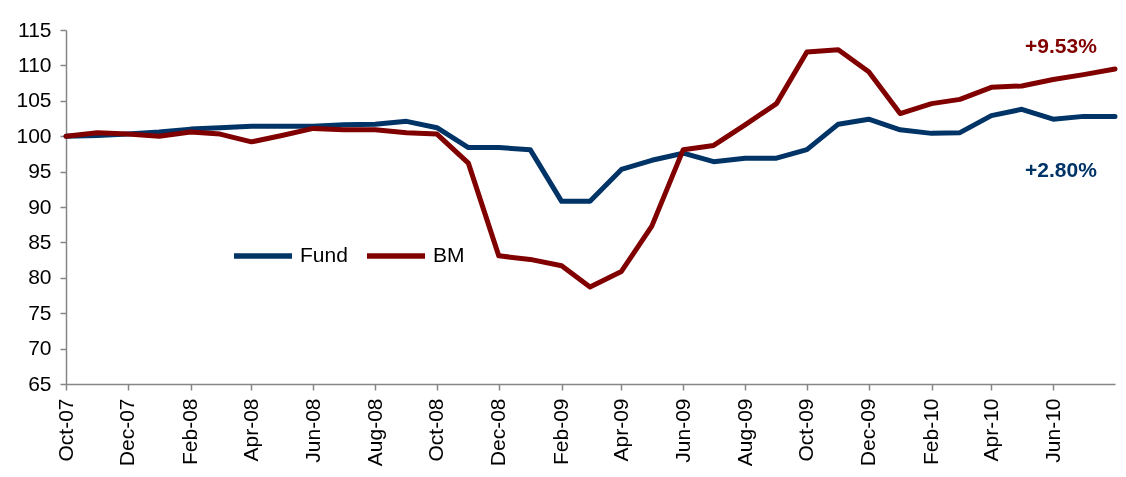  What do you see at coordinates (40, 348) in the screenshot?
I see `y-tick-label: 70` at bounding box center [40, 348].